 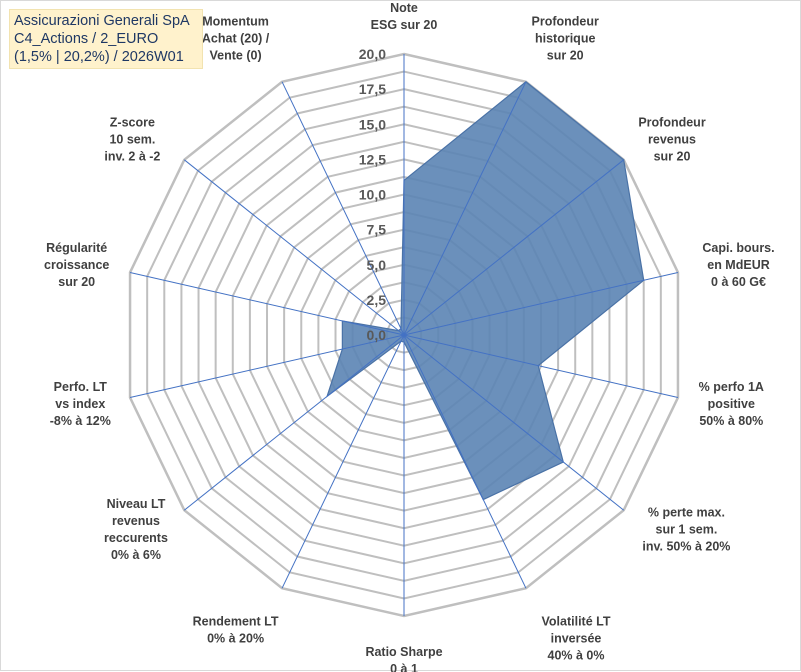 I want to click on category-label-line: Z-score, so click(x=132, y=122).